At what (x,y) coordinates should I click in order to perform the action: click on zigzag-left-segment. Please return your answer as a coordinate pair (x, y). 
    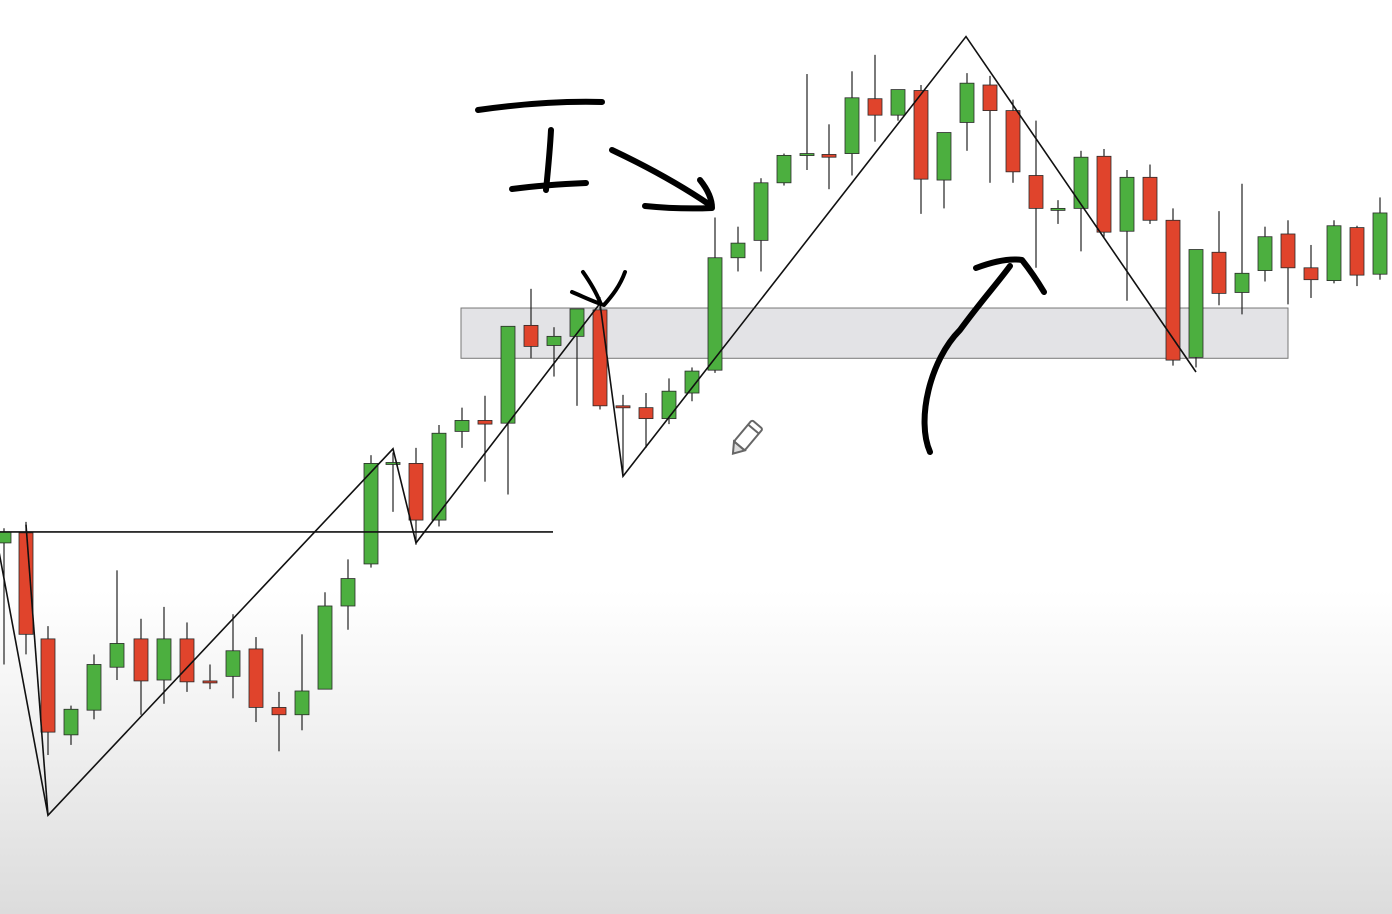
    Looking at the image, I should click on (37, 670).